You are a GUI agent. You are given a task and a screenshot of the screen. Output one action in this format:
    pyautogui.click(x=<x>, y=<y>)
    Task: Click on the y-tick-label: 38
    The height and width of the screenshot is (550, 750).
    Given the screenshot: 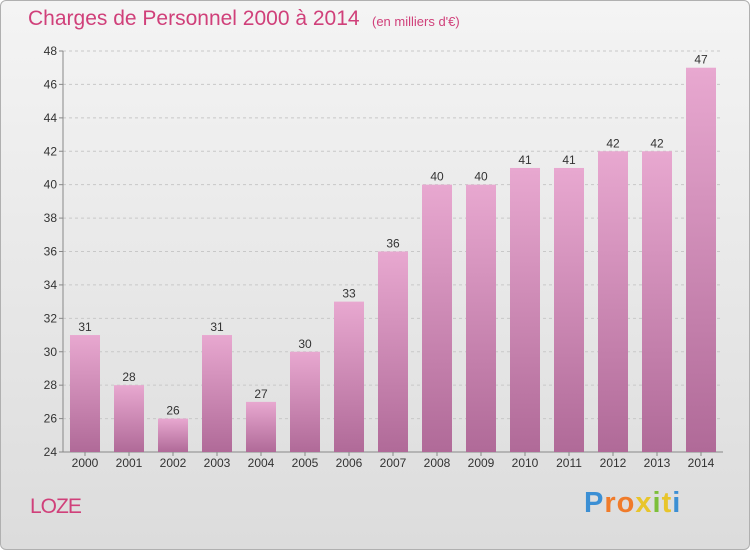 What is the action you would take?
    pyautogui.click(x=51, y=218)
    